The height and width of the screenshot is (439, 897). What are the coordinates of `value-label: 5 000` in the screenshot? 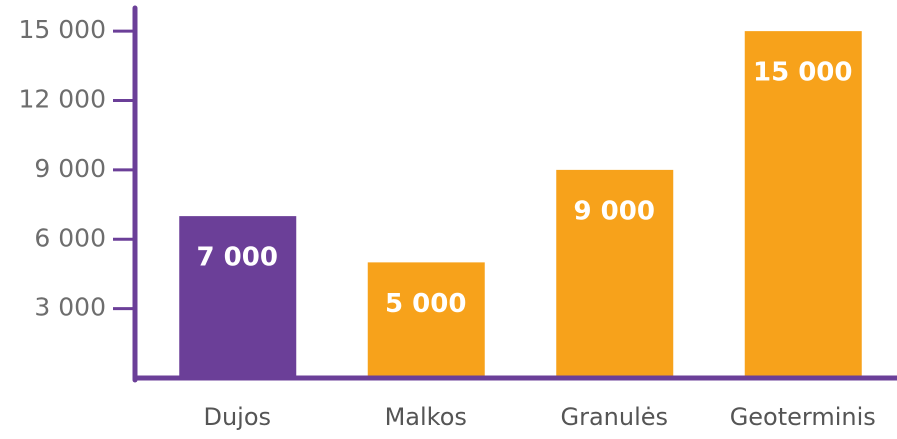 It's located at (425, 304).